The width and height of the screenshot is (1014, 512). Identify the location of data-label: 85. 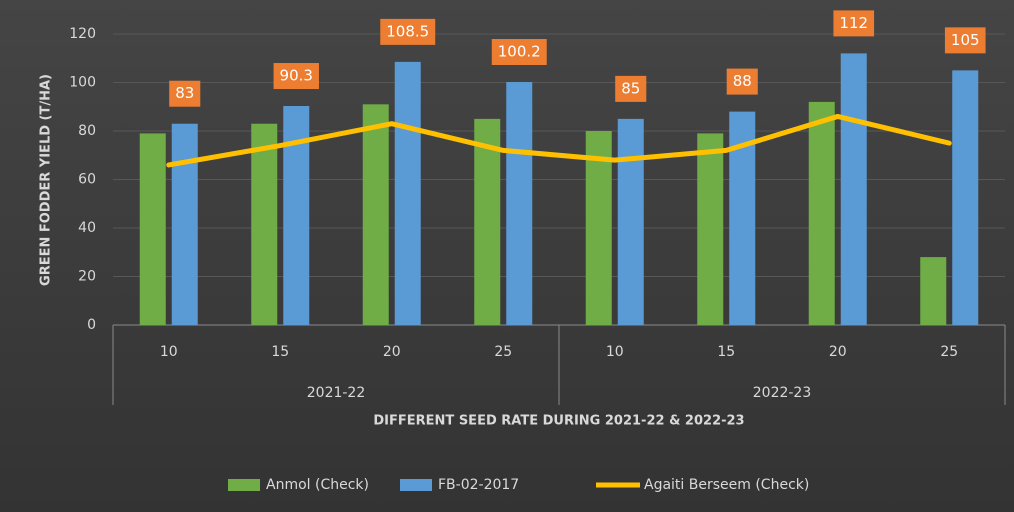
(630, 88).